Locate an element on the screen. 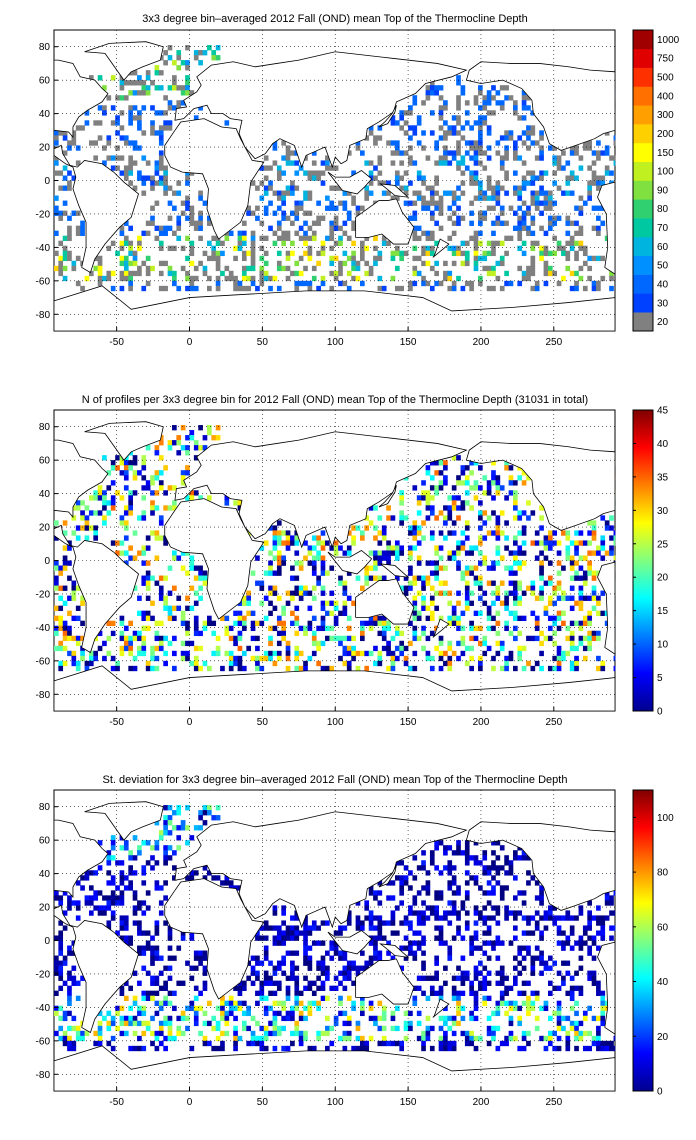  x-tick-label: 200 is located at coordinates (481, 1102).